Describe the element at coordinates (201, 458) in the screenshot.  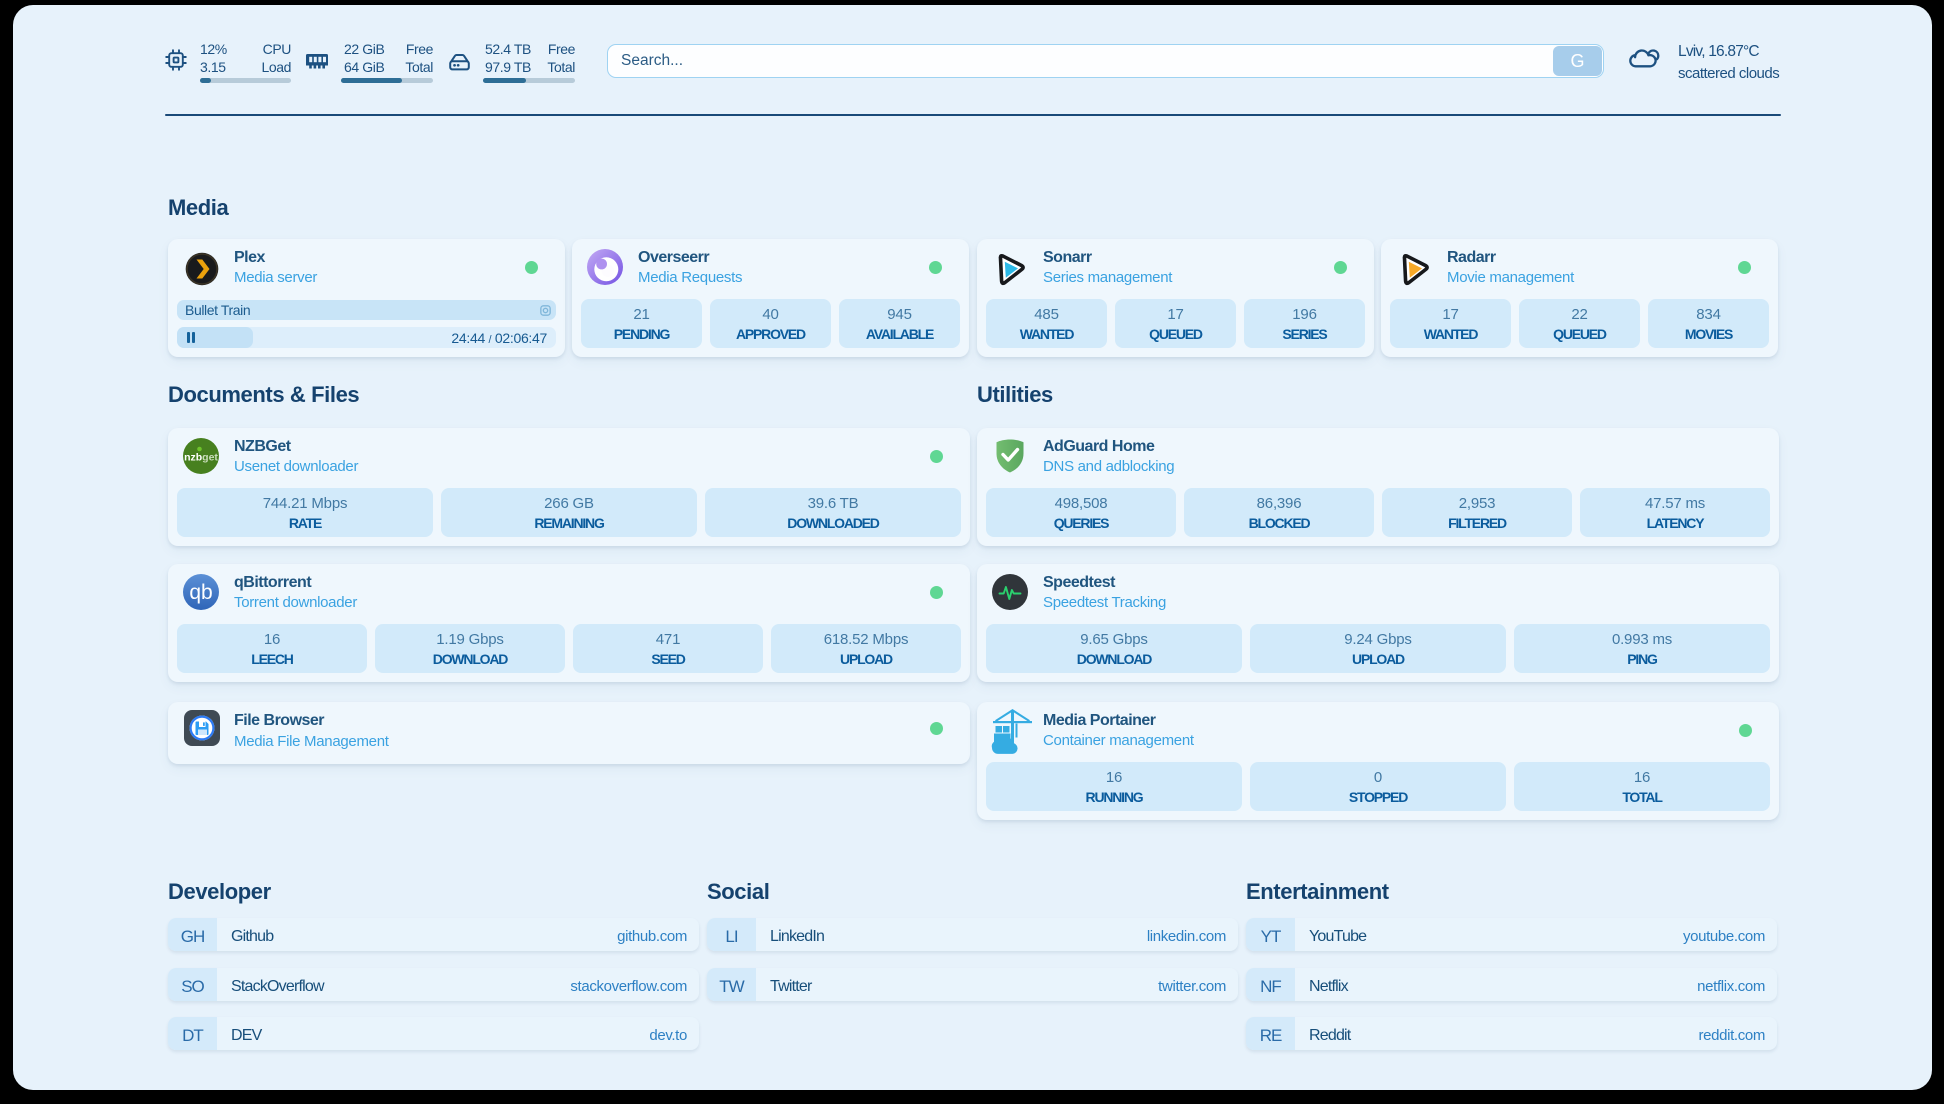
I see `svg-text: nzbget` at that location.